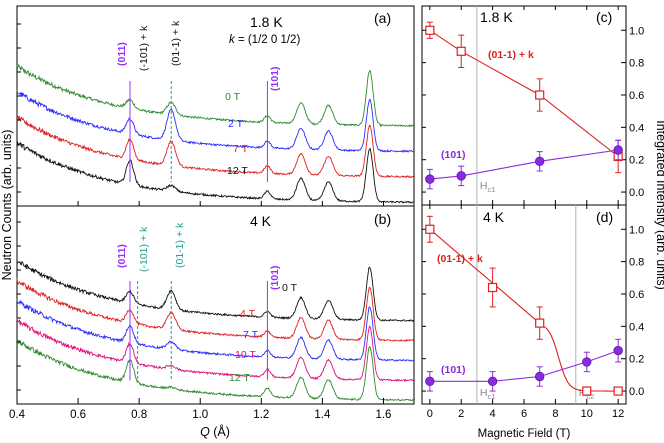 The height and width of the screenshot is (443, 664). I want to click on int-tick-label-c-0: 0.0, so click(636, 193).